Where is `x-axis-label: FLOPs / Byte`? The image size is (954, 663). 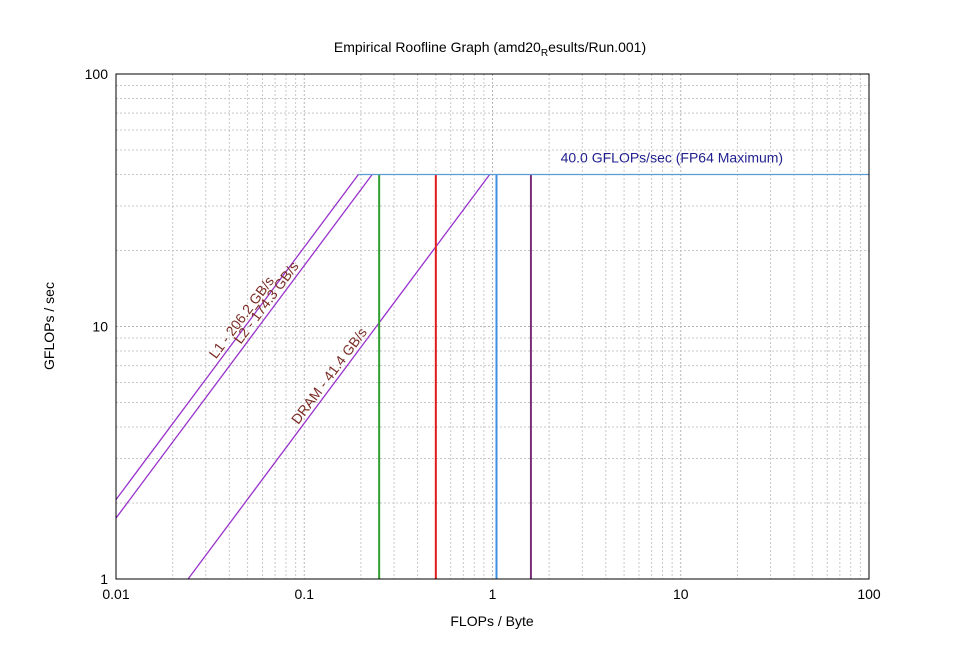 x-axis-label: FLOPs / Byte is located at coordinates (491, 621).